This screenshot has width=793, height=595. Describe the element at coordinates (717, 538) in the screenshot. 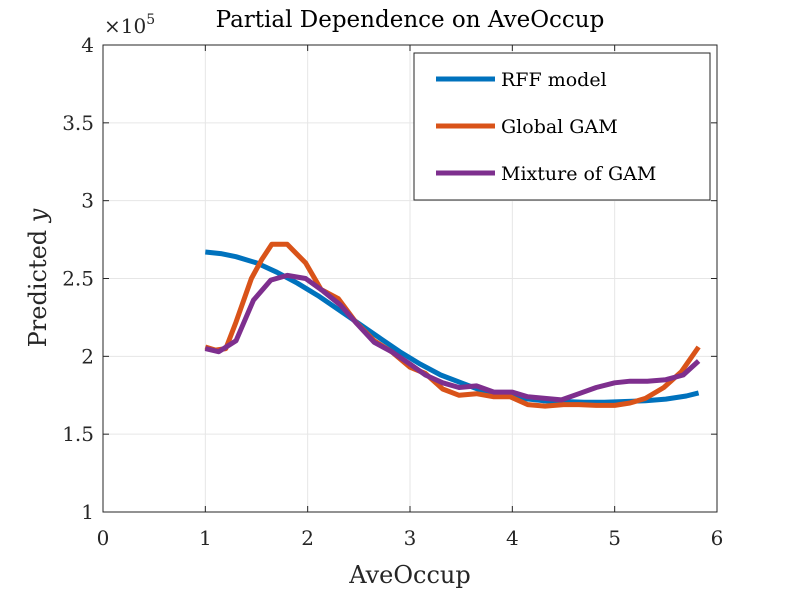

I see `x-tick-label: 6` at that location.